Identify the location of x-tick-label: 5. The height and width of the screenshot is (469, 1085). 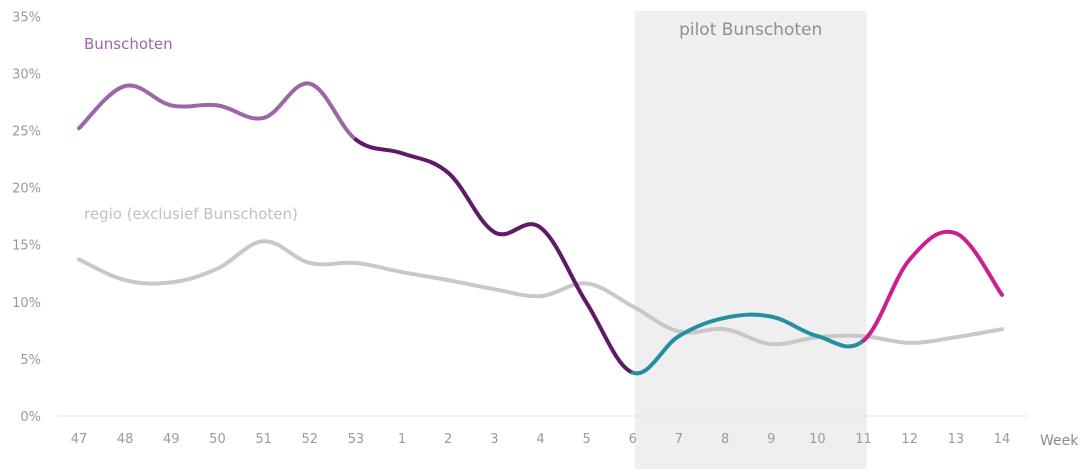
(587, 439).